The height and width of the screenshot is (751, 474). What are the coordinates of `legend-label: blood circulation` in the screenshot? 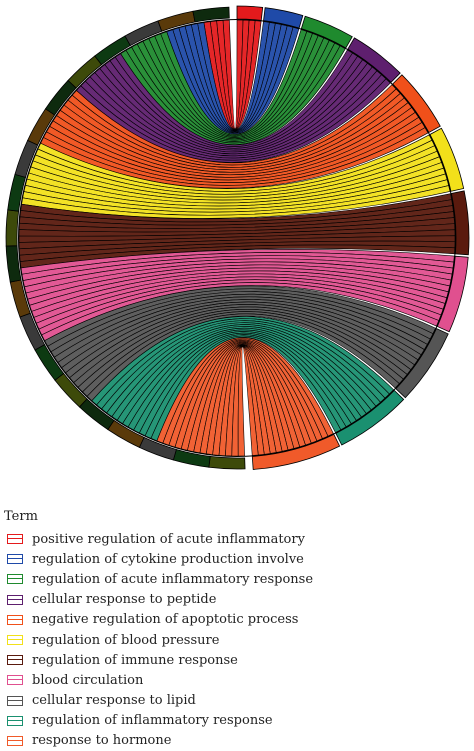 It's located at (88, 680).